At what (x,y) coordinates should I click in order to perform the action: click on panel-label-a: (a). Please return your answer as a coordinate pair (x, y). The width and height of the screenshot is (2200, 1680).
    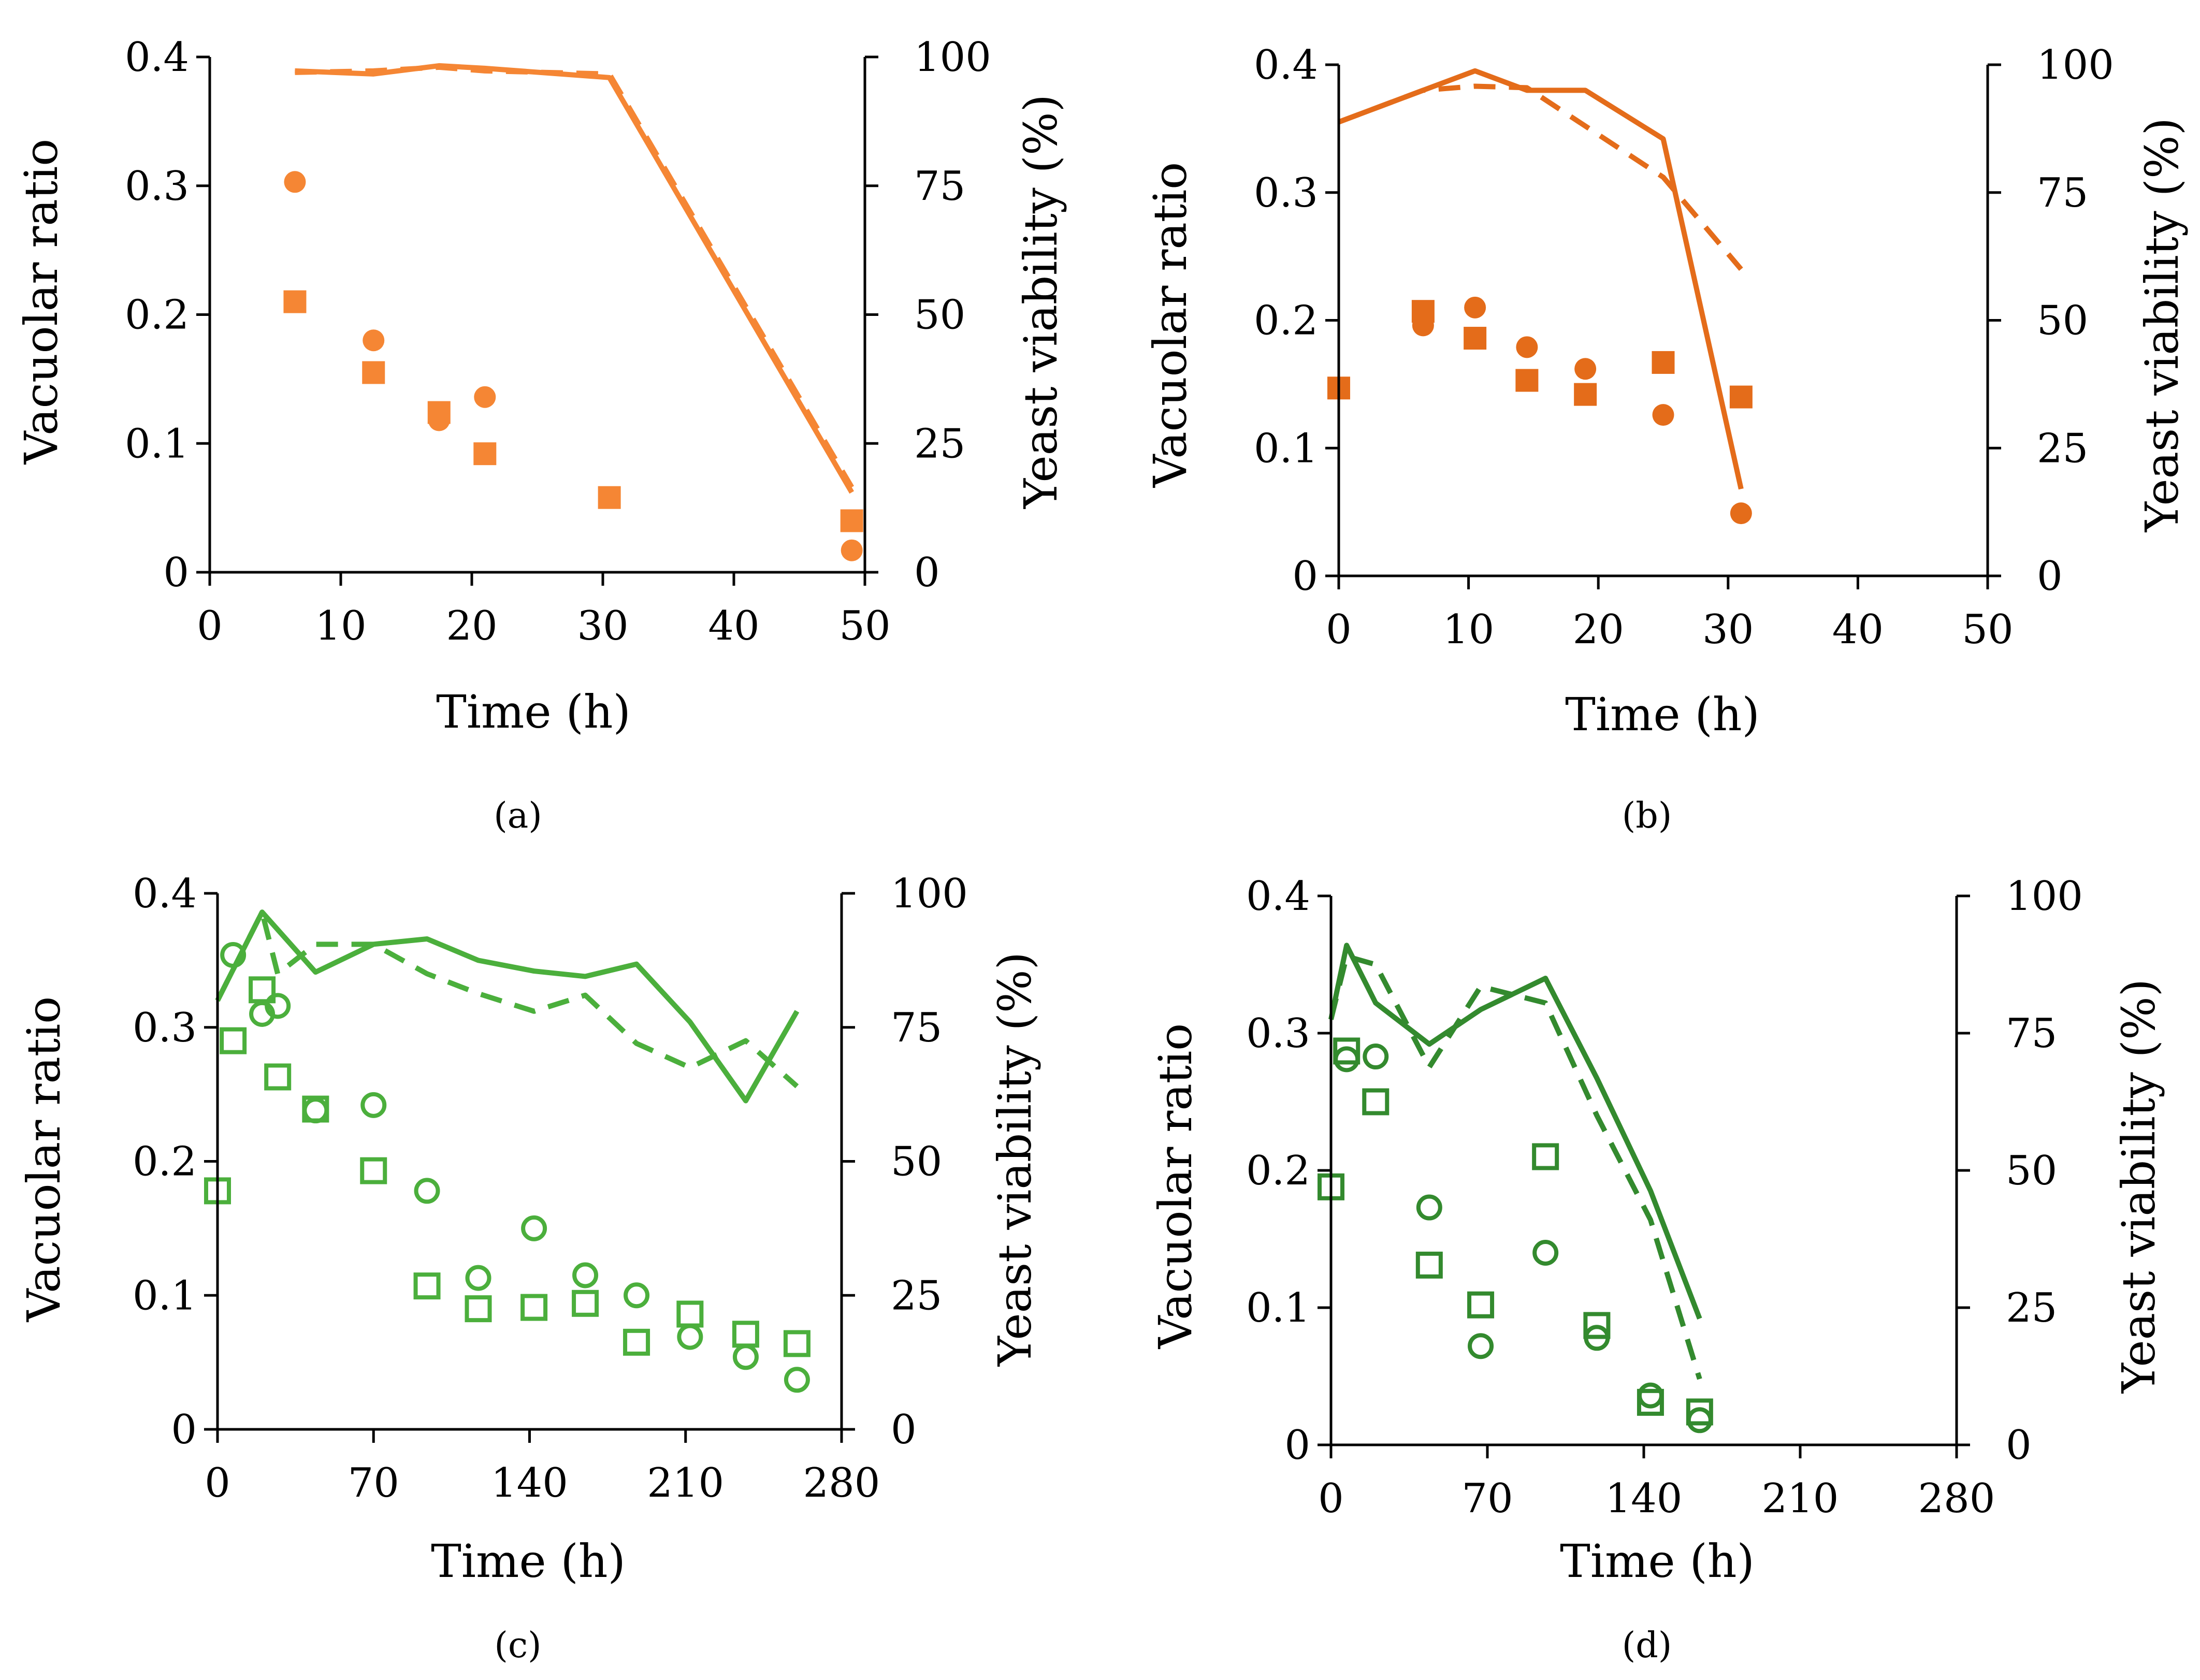
    Looking at the image, I should click on (518, 815).